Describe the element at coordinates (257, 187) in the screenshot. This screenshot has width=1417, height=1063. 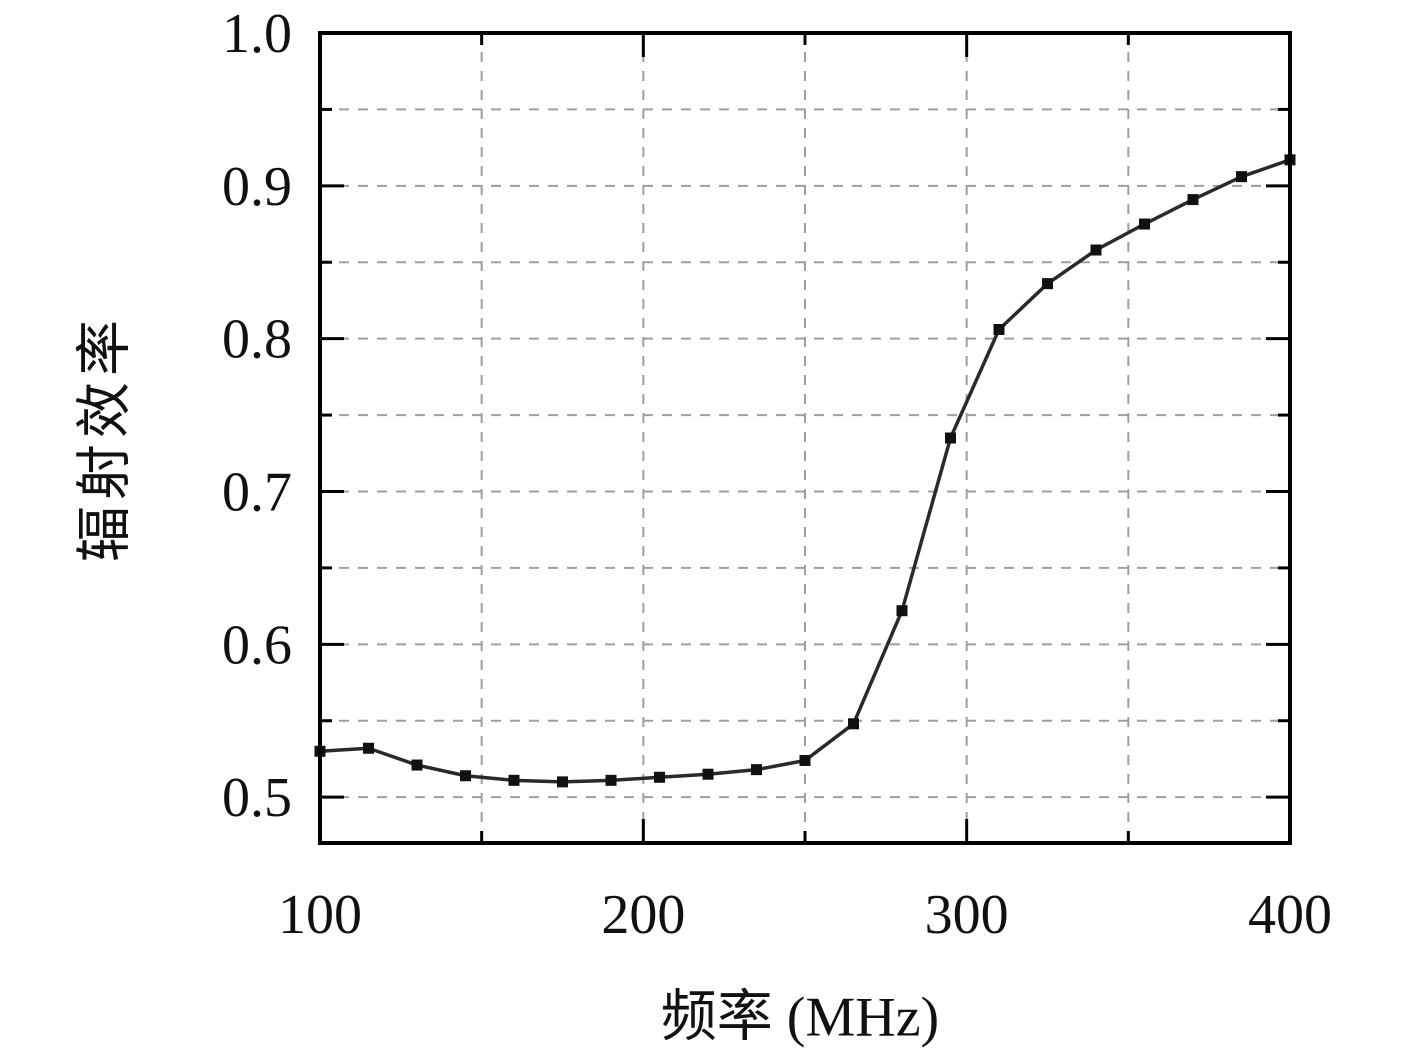
I see `y-tick-label: 0.9` at that location.